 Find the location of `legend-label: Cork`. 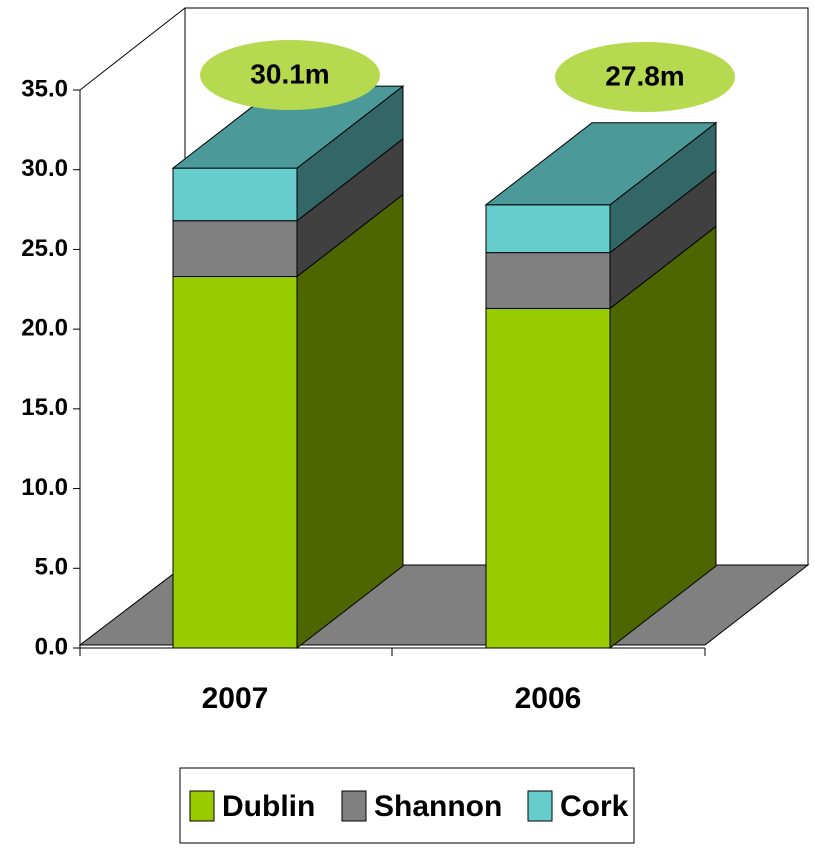

legend-label: Cork is located at coordinates (594, 806).